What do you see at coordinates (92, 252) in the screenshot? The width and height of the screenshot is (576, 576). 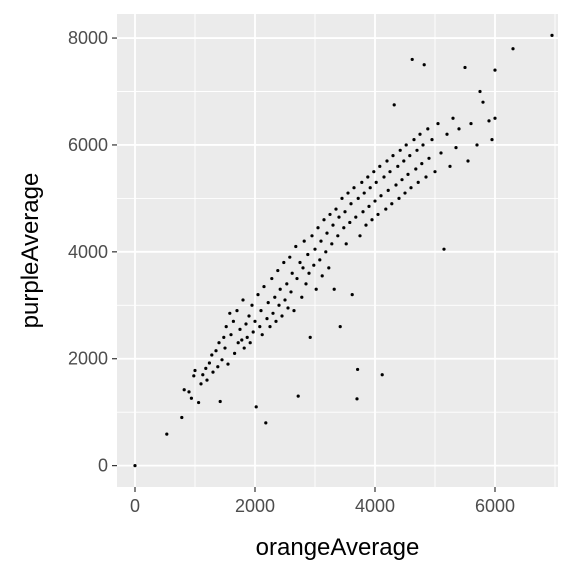 I see `y-axis-ticks: 0 2000 4000 6000 8000` at bounding box center [92, 252].